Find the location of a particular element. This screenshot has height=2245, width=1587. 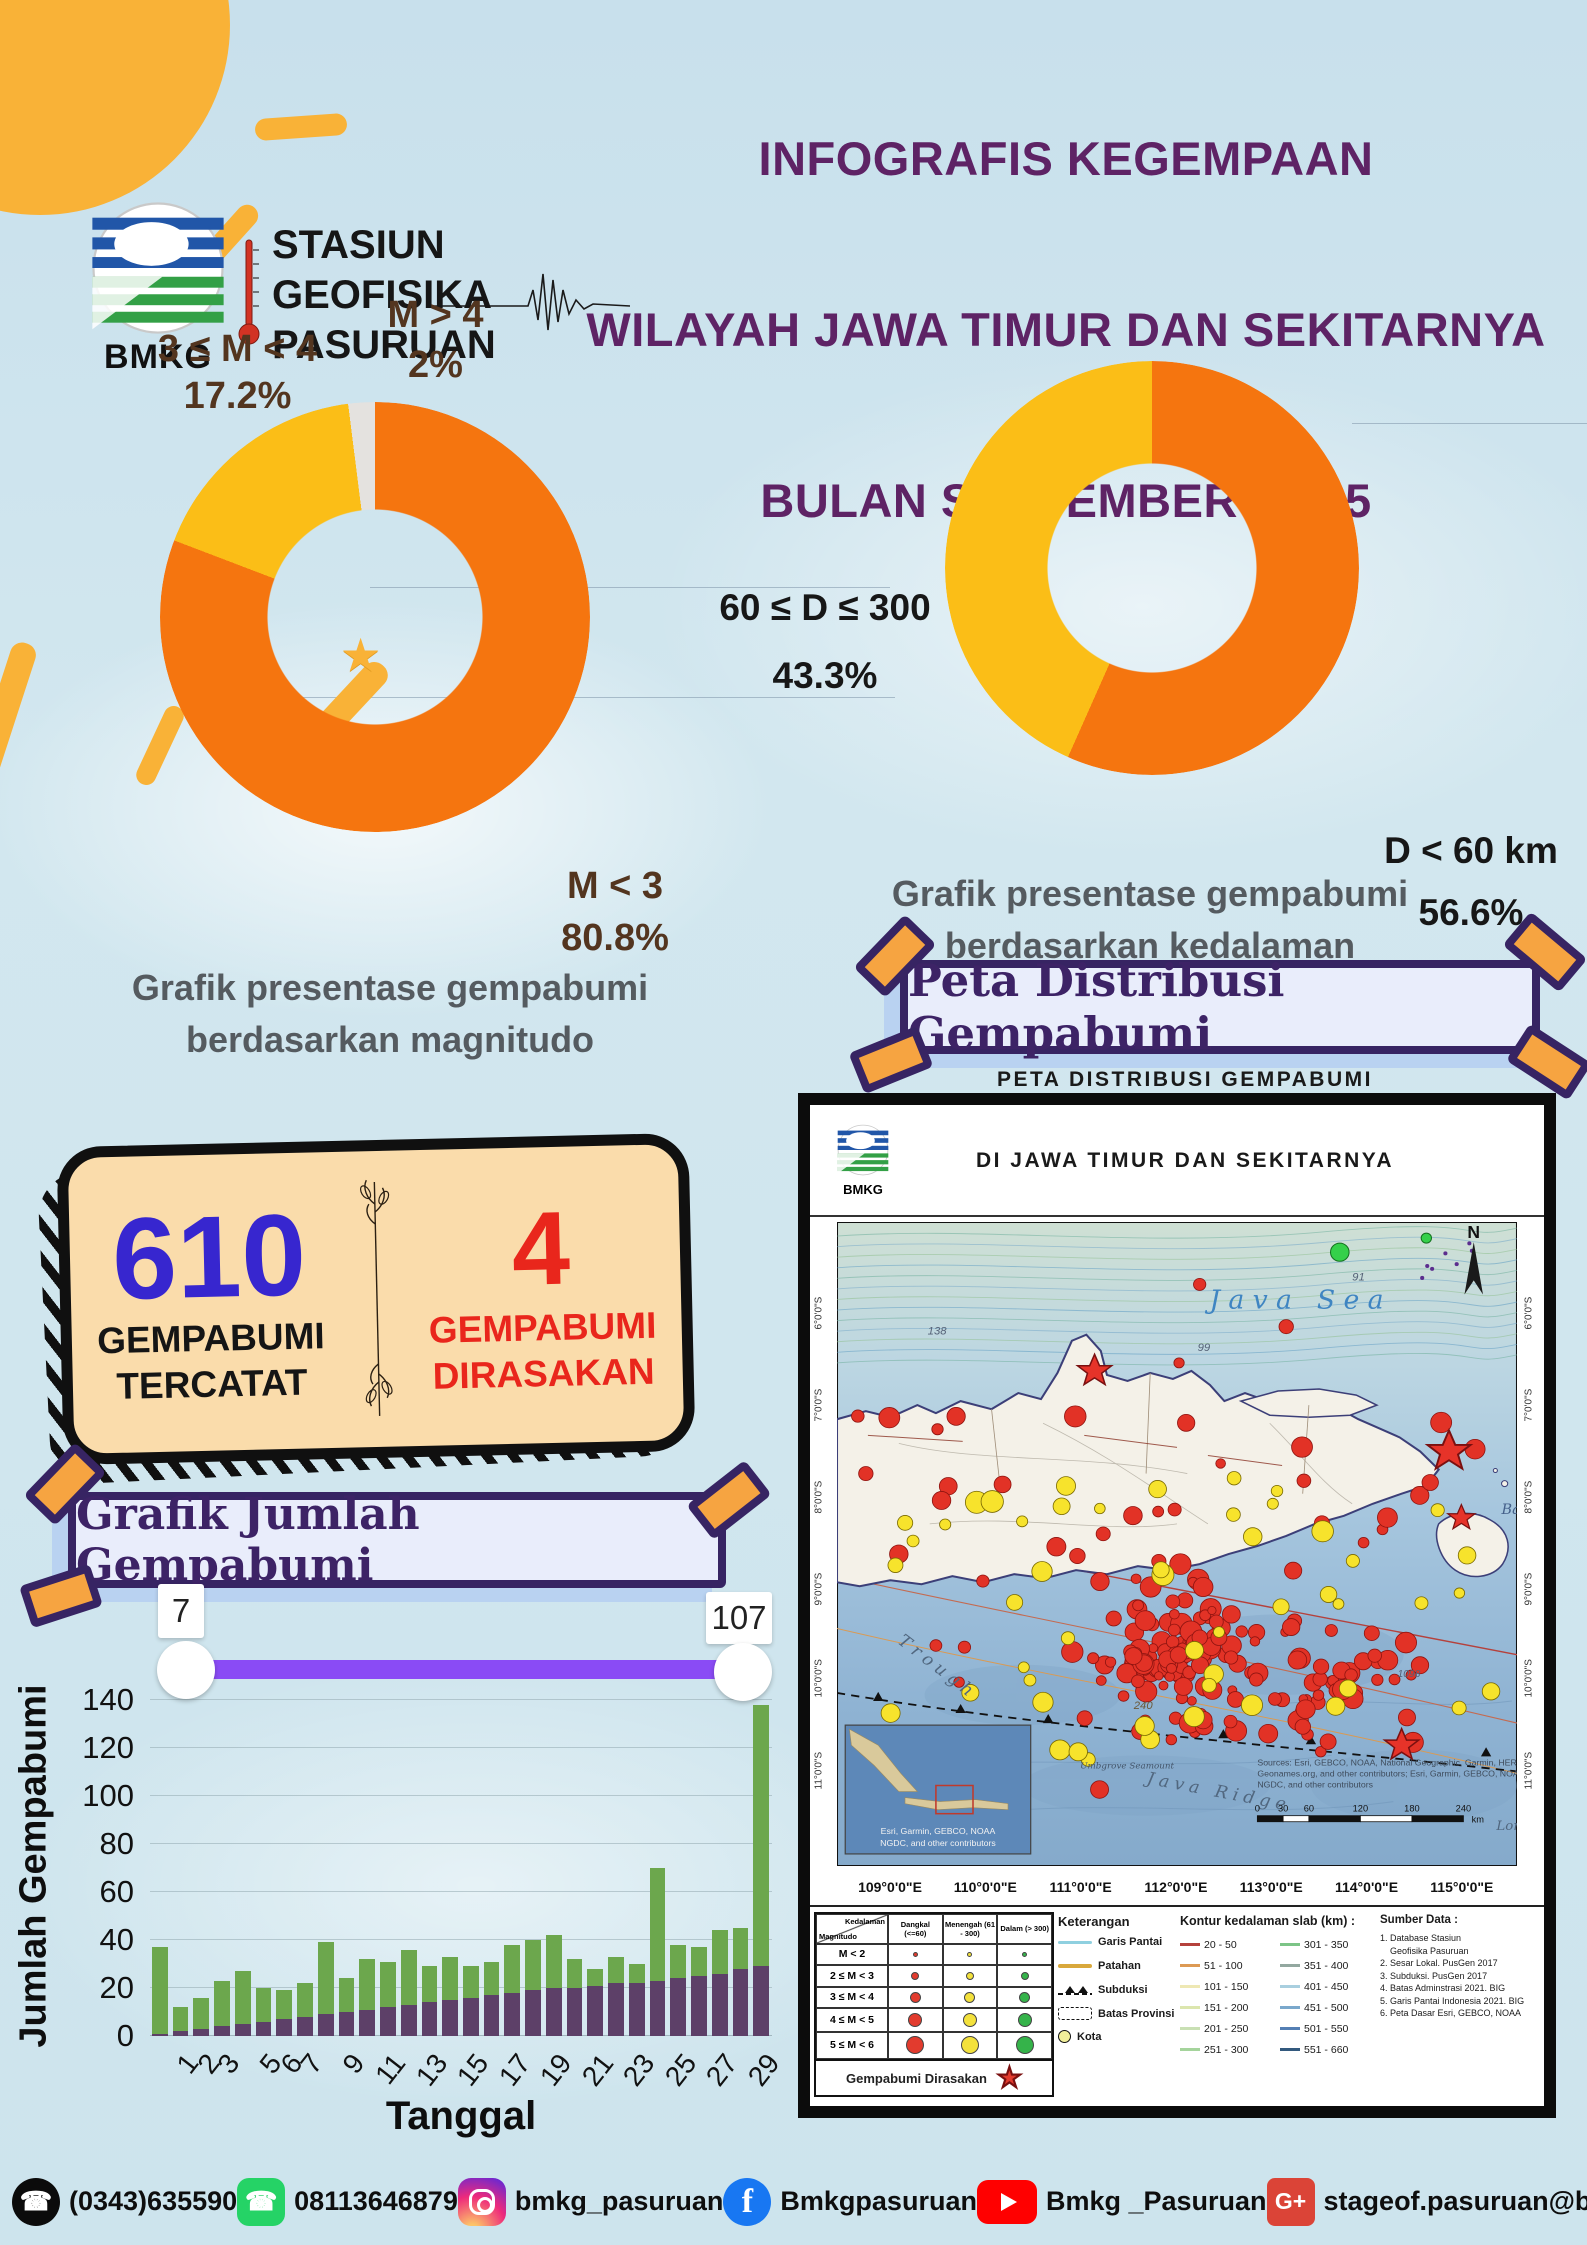

latitude-label: 9°0'0"S is located at coordinates (819, 1589).